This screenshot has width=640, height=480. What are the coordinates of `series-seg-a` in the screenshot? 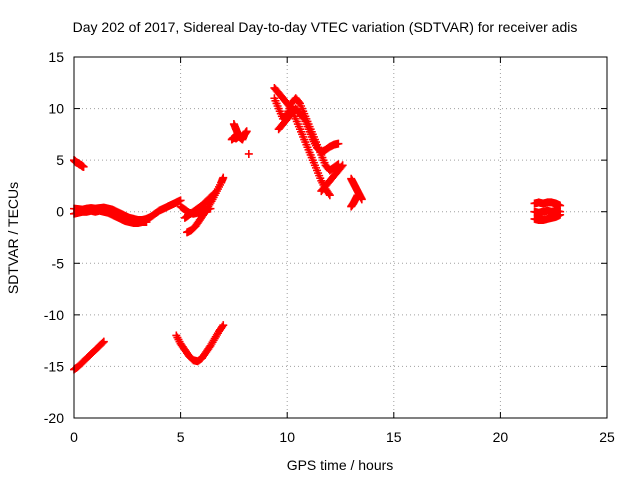 It's located at (79, 163).